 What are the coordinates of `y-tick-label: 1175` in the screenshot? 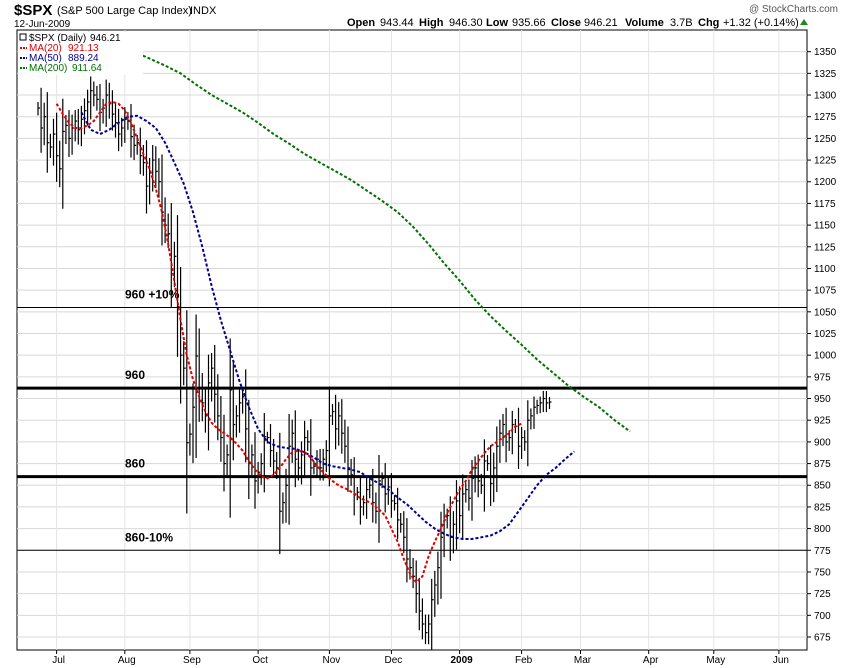 It's located at (825, 204).